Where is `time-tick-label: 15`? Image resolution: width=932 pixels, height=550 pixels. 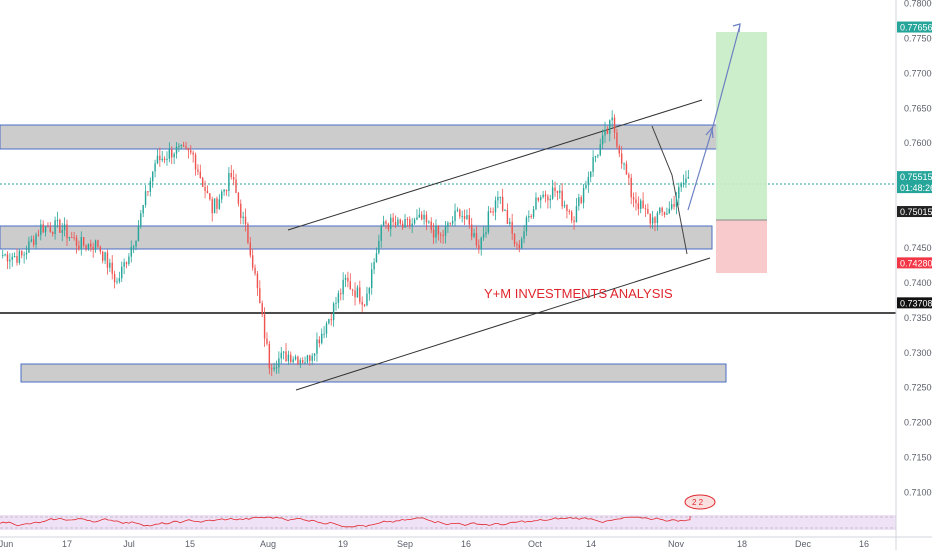 time-tick-label: 15 is located at coordinates (190, 544).